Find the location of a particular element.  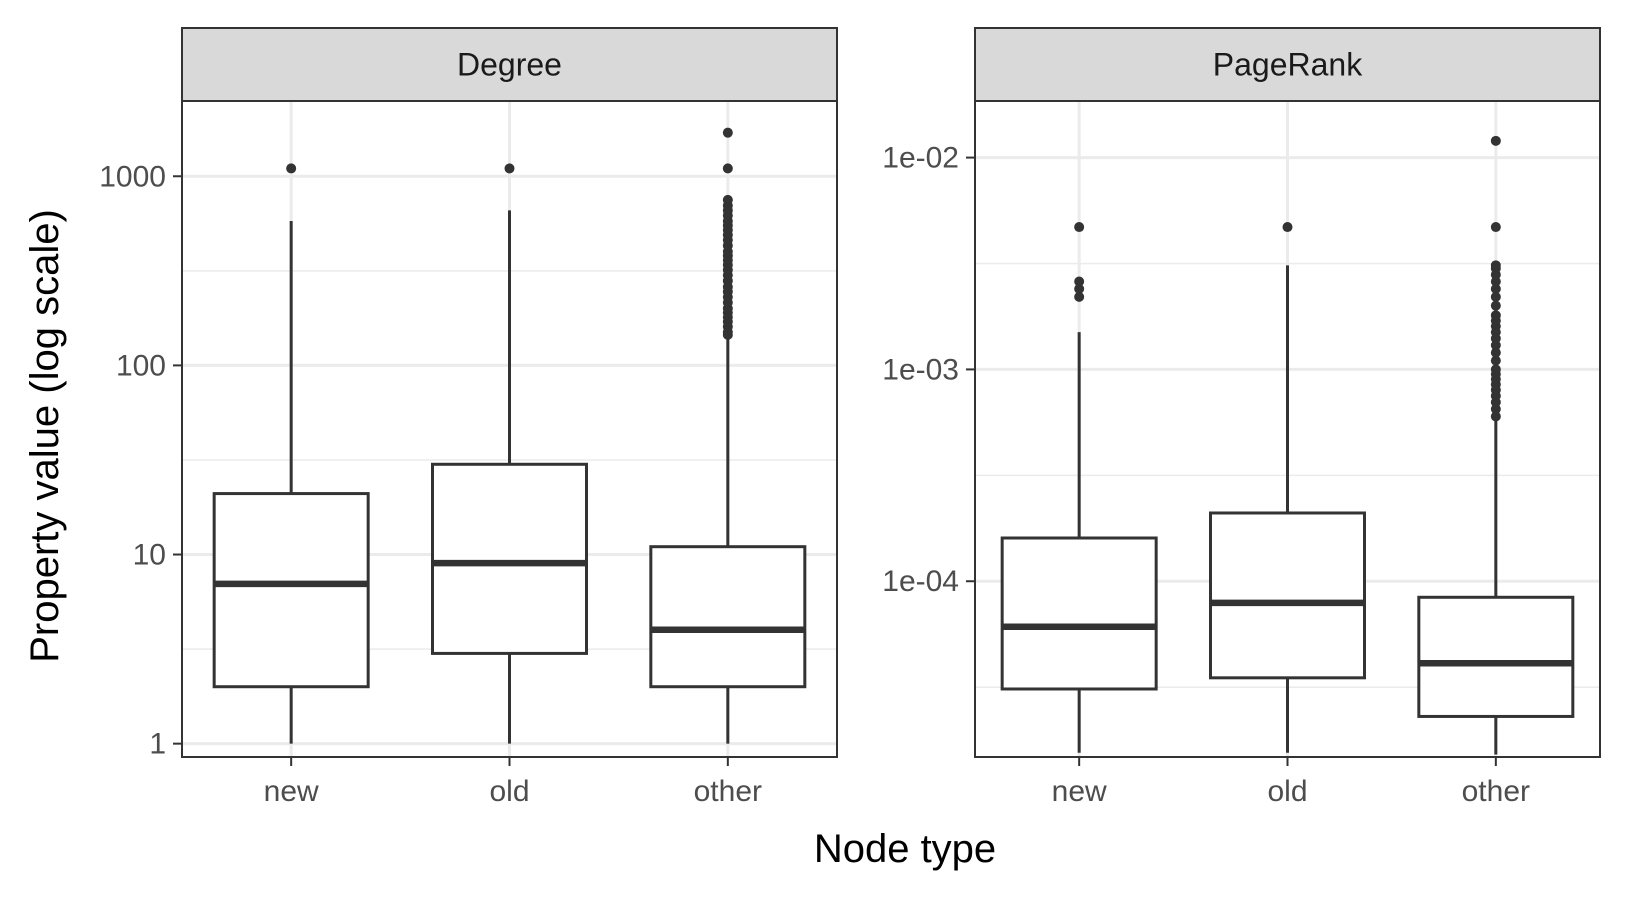

facet-strip-label: Degree is located at coordinates (509, 65).